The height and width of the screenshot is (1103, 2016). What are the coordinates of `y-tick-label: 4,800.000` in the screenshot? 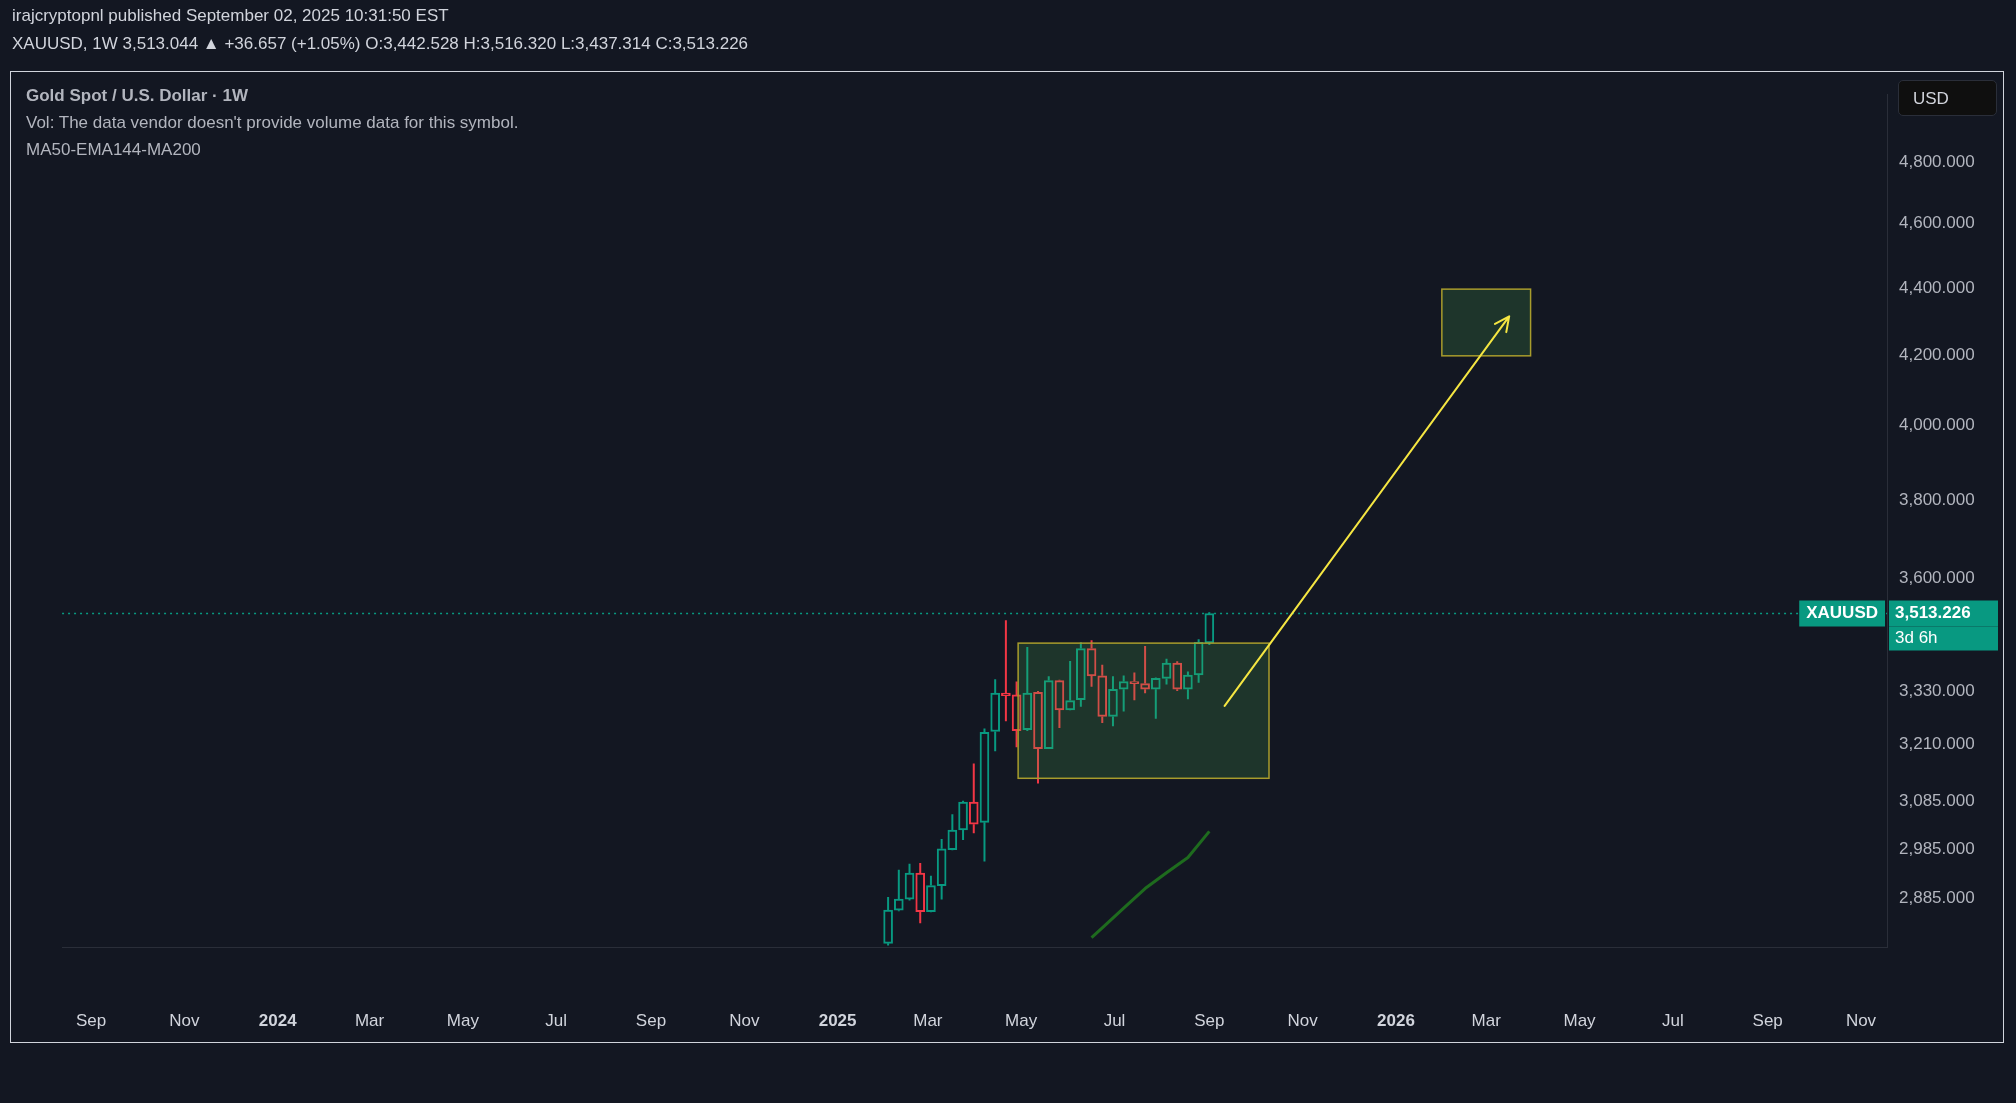 It's located at (1937, 161).